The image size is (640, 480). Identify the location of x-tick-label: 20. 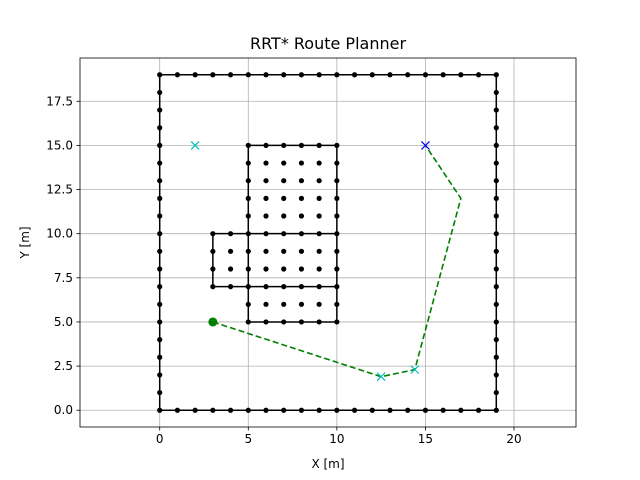
(513, 439).